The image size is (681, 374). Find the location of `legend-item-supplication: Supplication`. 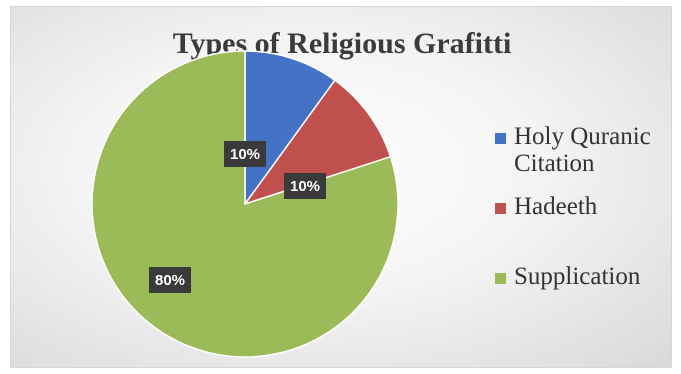

legend-item-supplication: Supplication is located at coordinates (567, 276).